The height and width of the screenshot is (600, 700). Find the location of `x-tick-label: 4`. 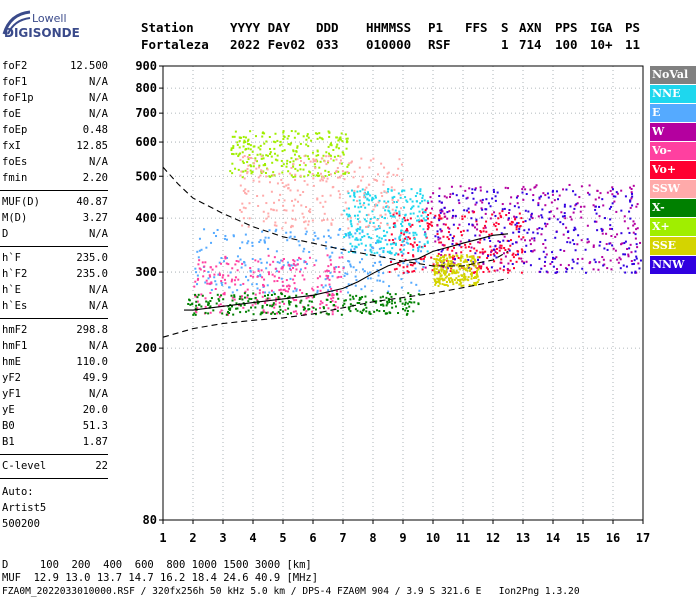

x-tick-label: 4 is located at coordinates (252, 538).